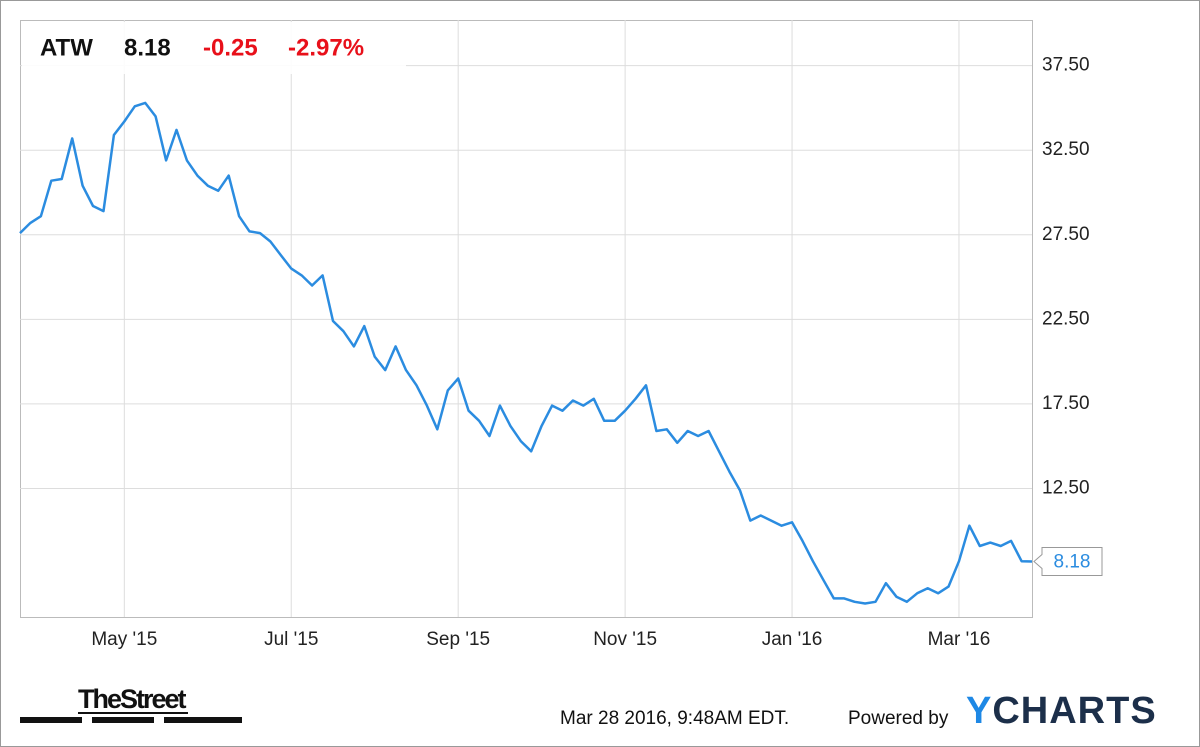 This screenshot has height=747, width=1200. I want to click on change: -0.25, so click(230, 47).